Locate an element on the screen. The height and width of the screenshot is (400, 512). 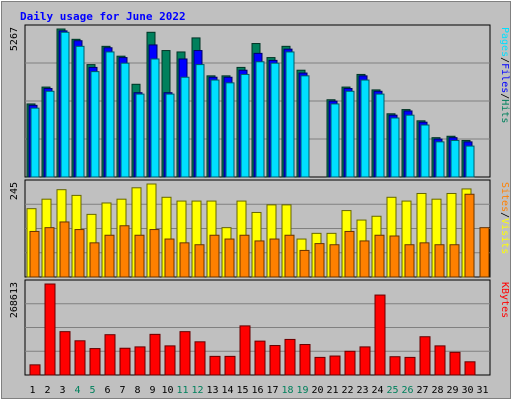
y-max-label: 268613 is located at coordinates (14, 300).